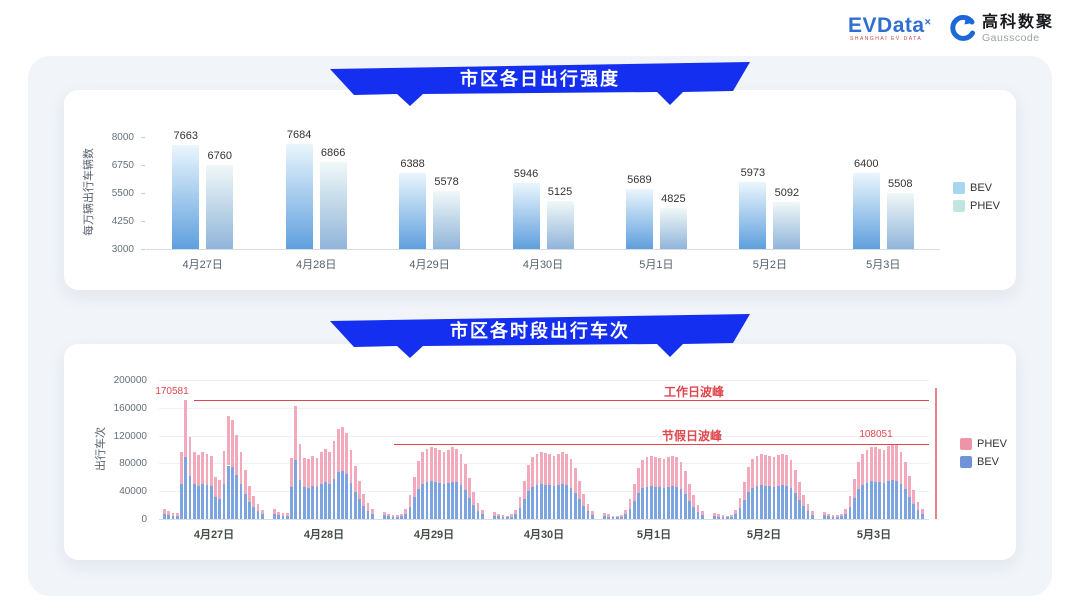 The width and height of the screenshot is (1080, 608). Describe the element at coordinates (976, 188) in the screenshot. I see `legend-item-bev: BEV` at that location.